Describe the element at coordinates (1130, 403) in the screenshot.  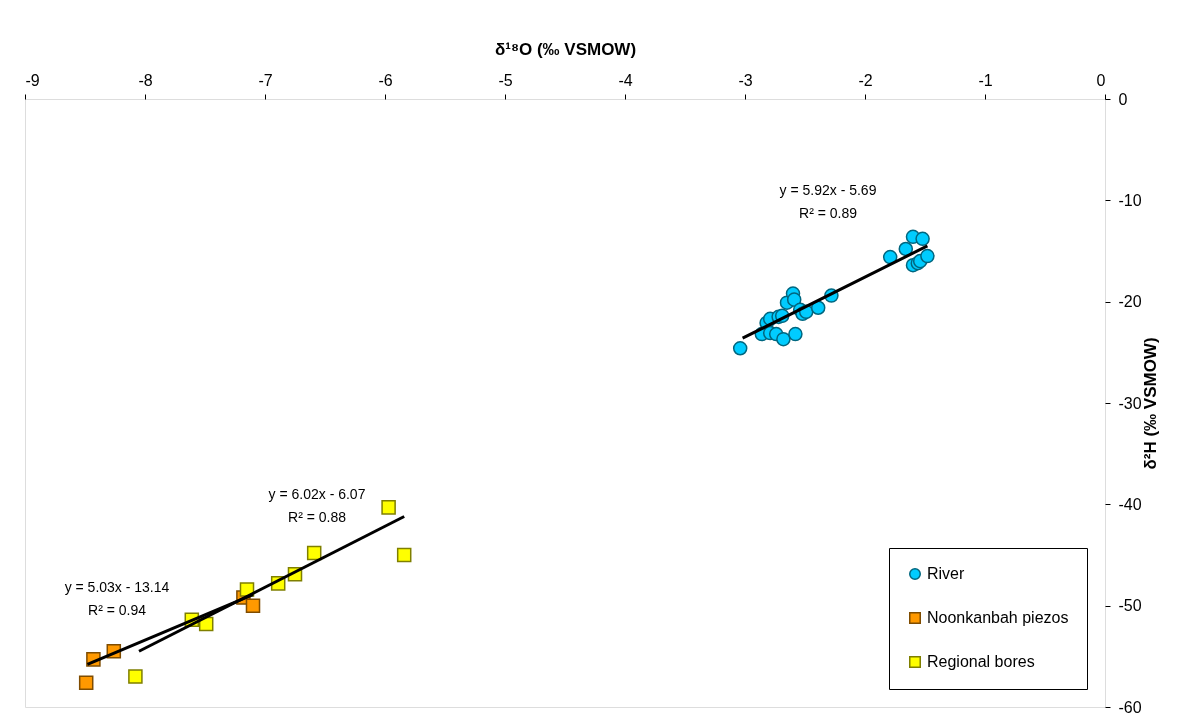
I see `y-tick-label: -30` at that location.